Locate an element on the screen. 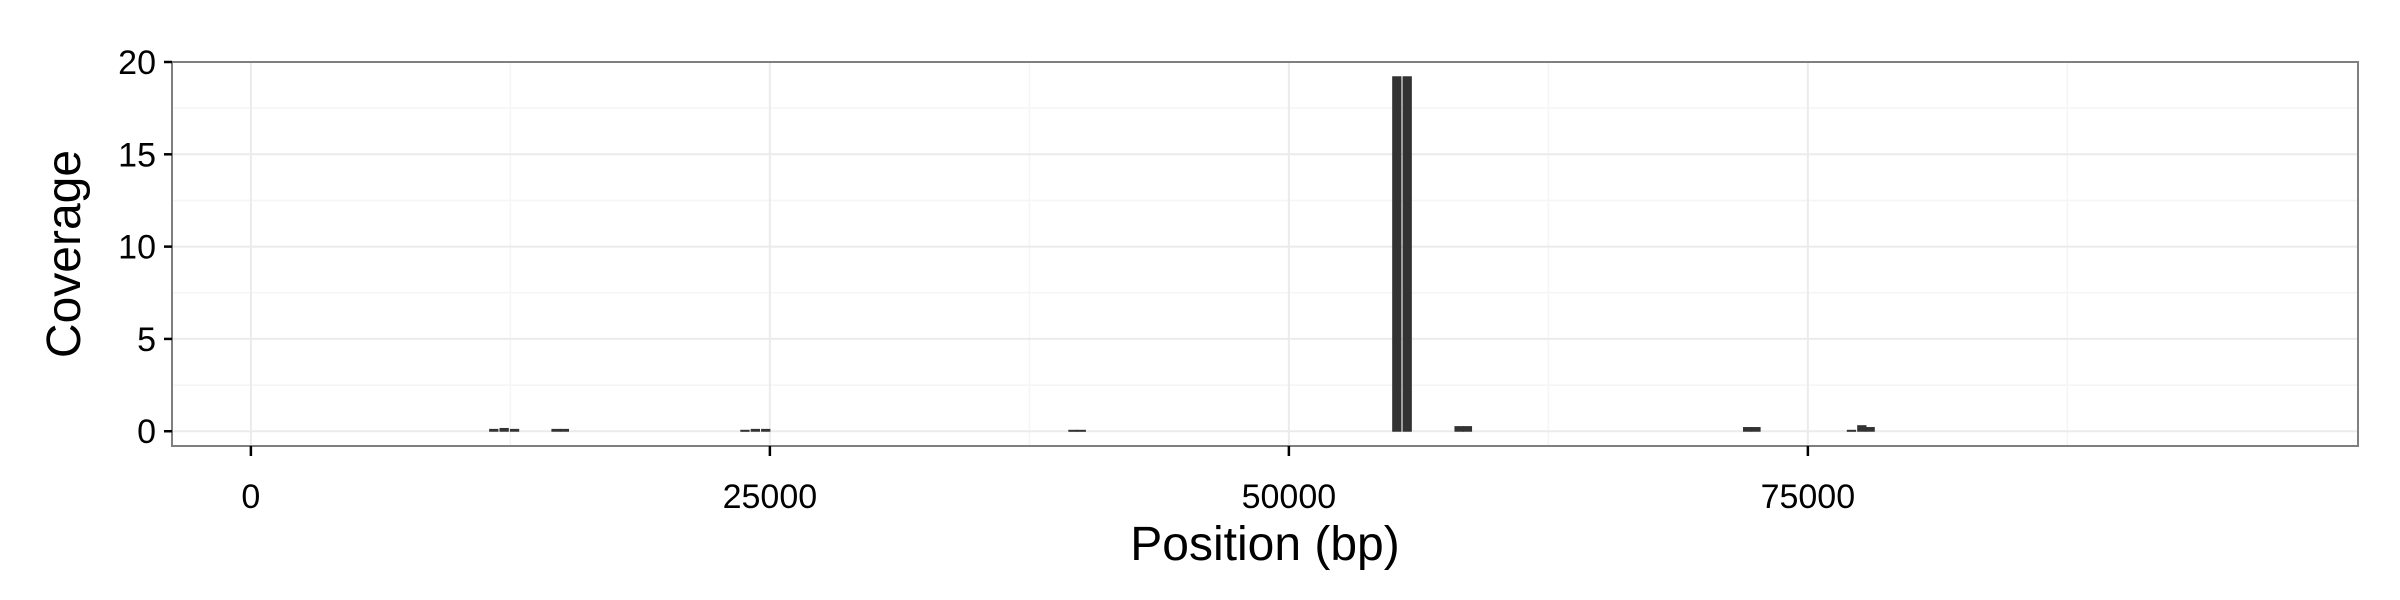 This screenshot has height=600, width=2400. y-tick-label: 20 is located at coordinates (137, 63).